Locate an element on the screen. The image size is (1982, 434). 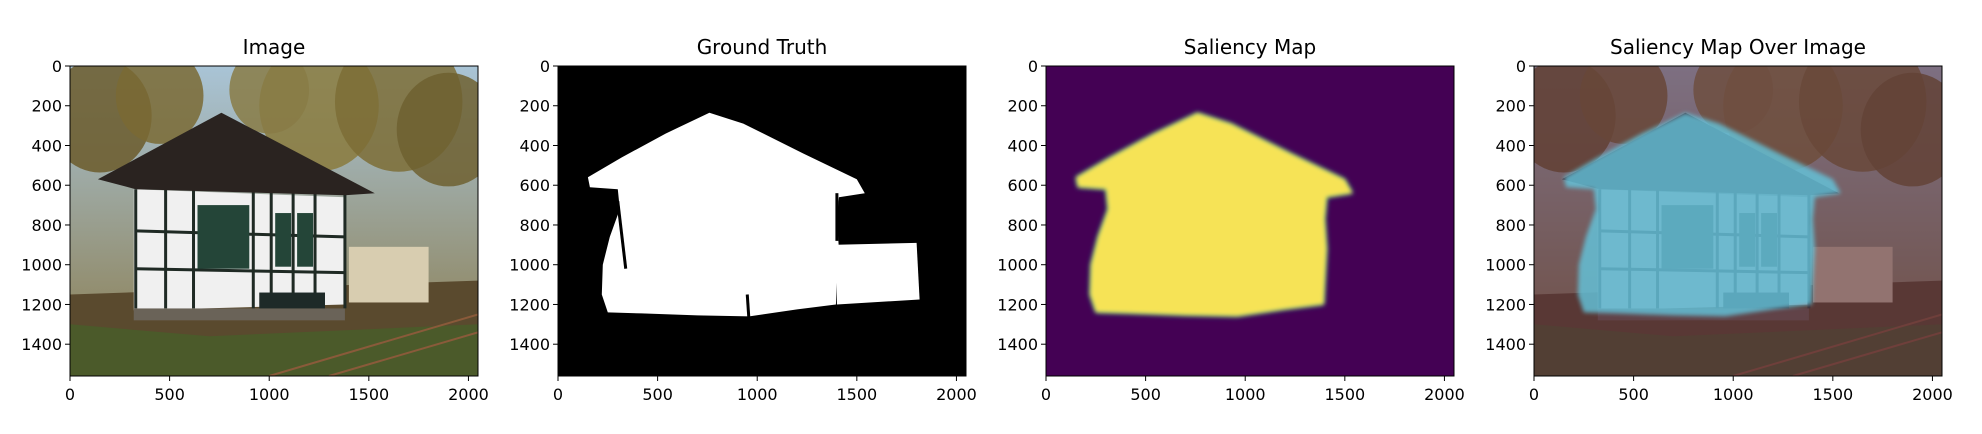
timber-beam is located at coordinates (240, 271).